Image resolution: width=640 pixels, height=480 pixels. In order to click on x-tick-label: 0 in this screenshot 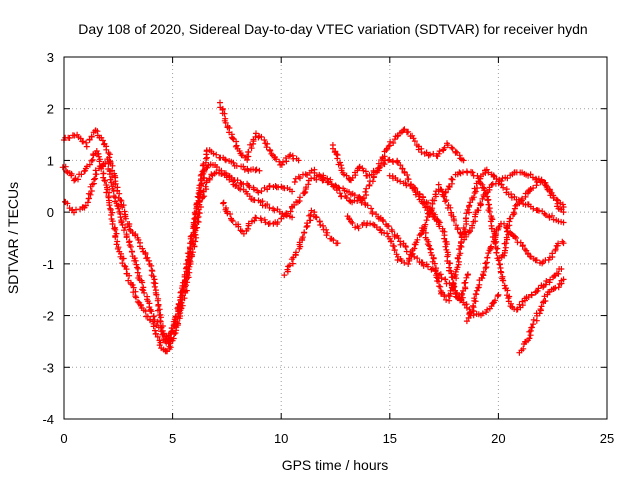, I will do `click(63, 438)`.